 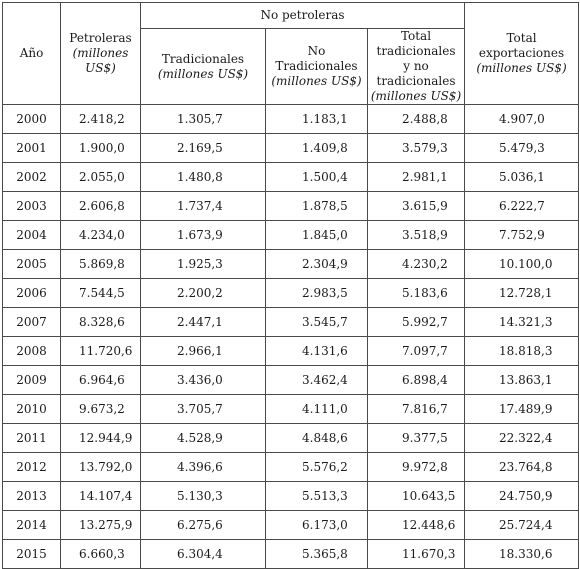 What do you see at coordinates (100, 380) in the screenshot?
I see `petroleras-cell: 6.964,6` at bounding box center [100, 380].